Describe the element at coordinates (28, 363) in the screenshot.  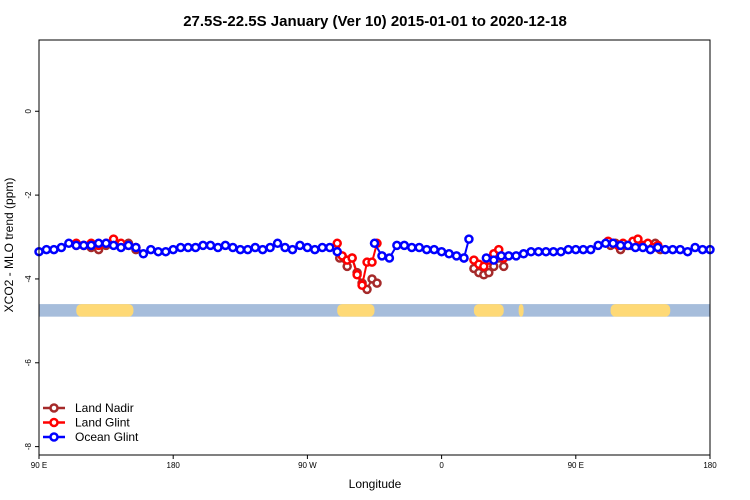
I see `y-tick-label: -6` at that location.